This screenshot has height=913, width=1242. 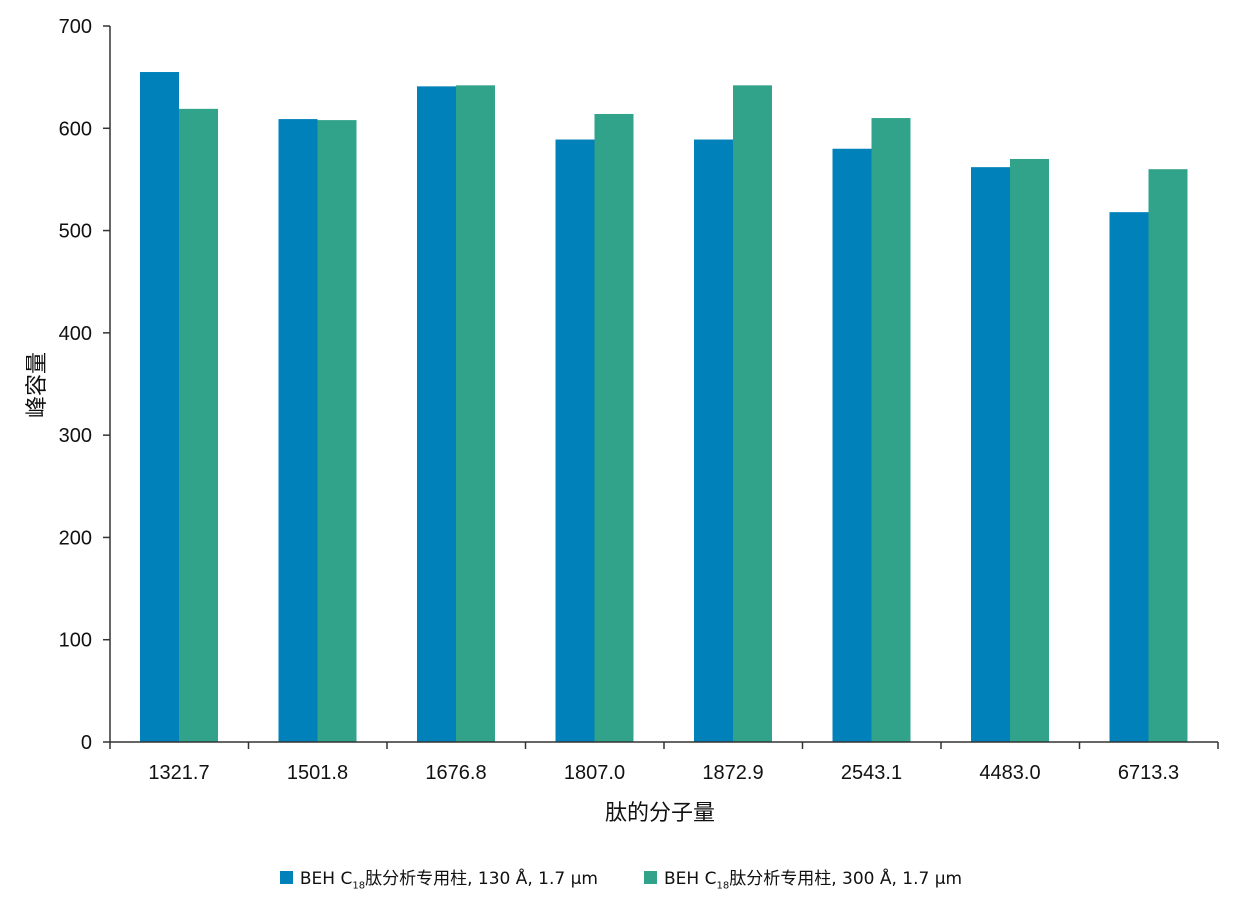 What do you see at coordinates (1148, 773) in the screenshot?
I see `x-tick-label-6713.3: 6713.3` at bounding box center [1148, 773].